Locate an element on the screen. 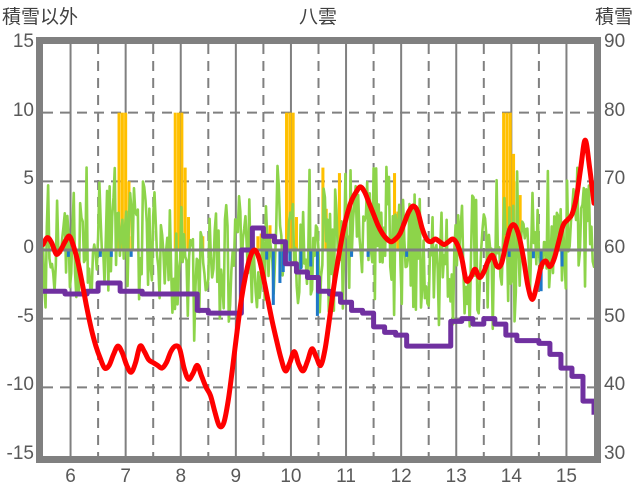  xtick-label: 12 is located at coordinates (401, 476).